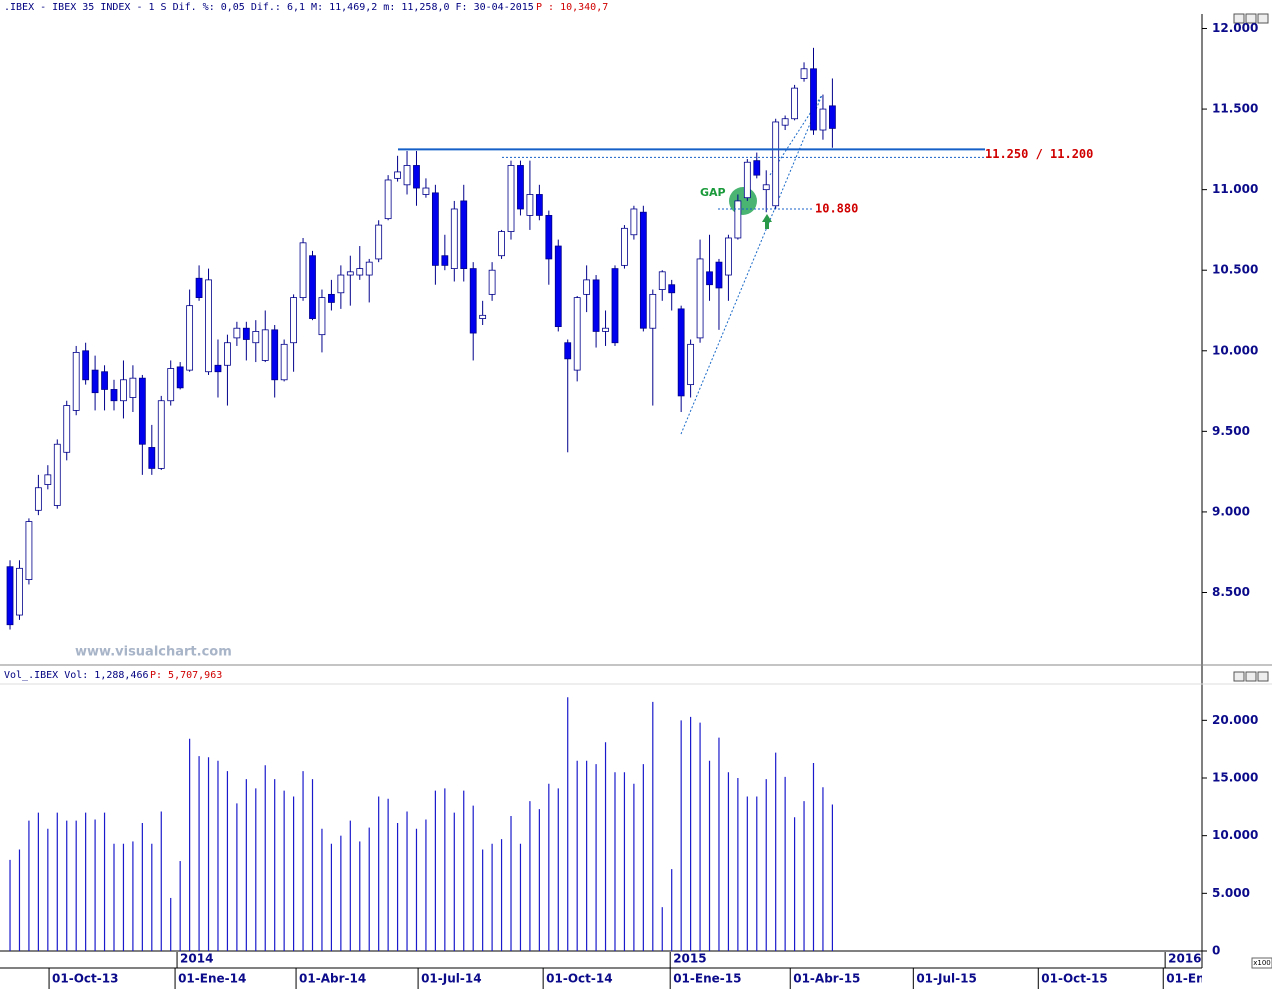  Describe the element at coordinates (1231, 893) in the screenshot. I see `y-tick-label: 5.000` at that location.